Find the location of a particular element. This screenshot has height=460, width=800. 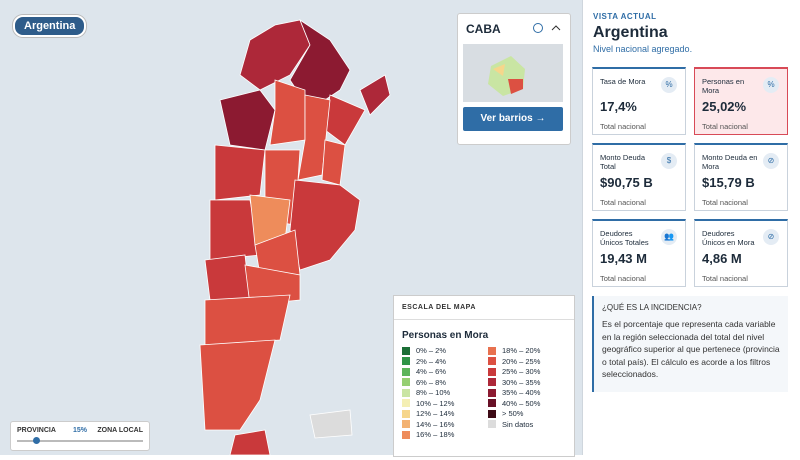

slider-left-label: PROVINCIA is located at coordinates (36, 430).